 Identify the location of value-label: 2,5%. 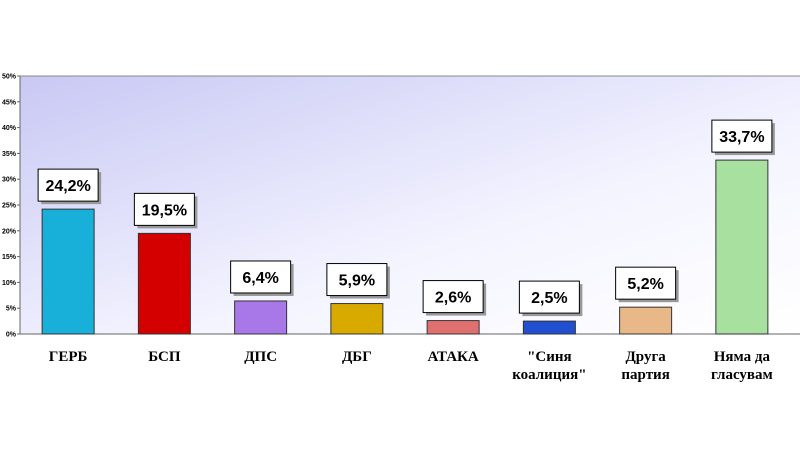
(549, 298).